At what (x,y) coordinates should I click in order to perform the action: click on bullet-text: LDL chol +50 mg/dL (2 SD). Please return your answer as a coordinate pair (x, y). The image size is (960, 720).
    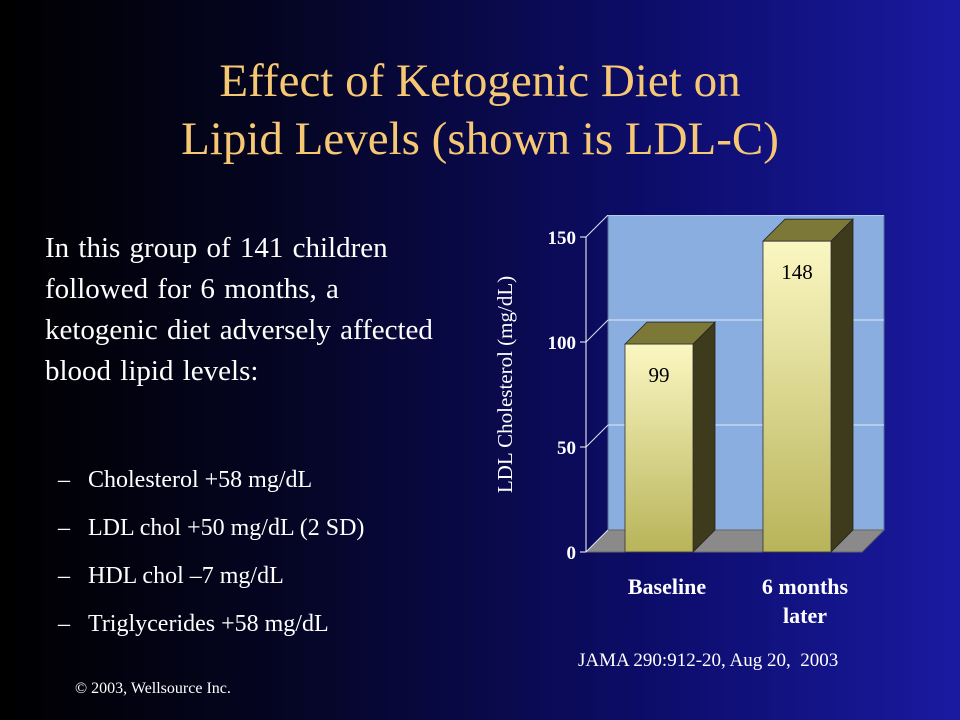
    Looking at the image, I should click on (226, 528).